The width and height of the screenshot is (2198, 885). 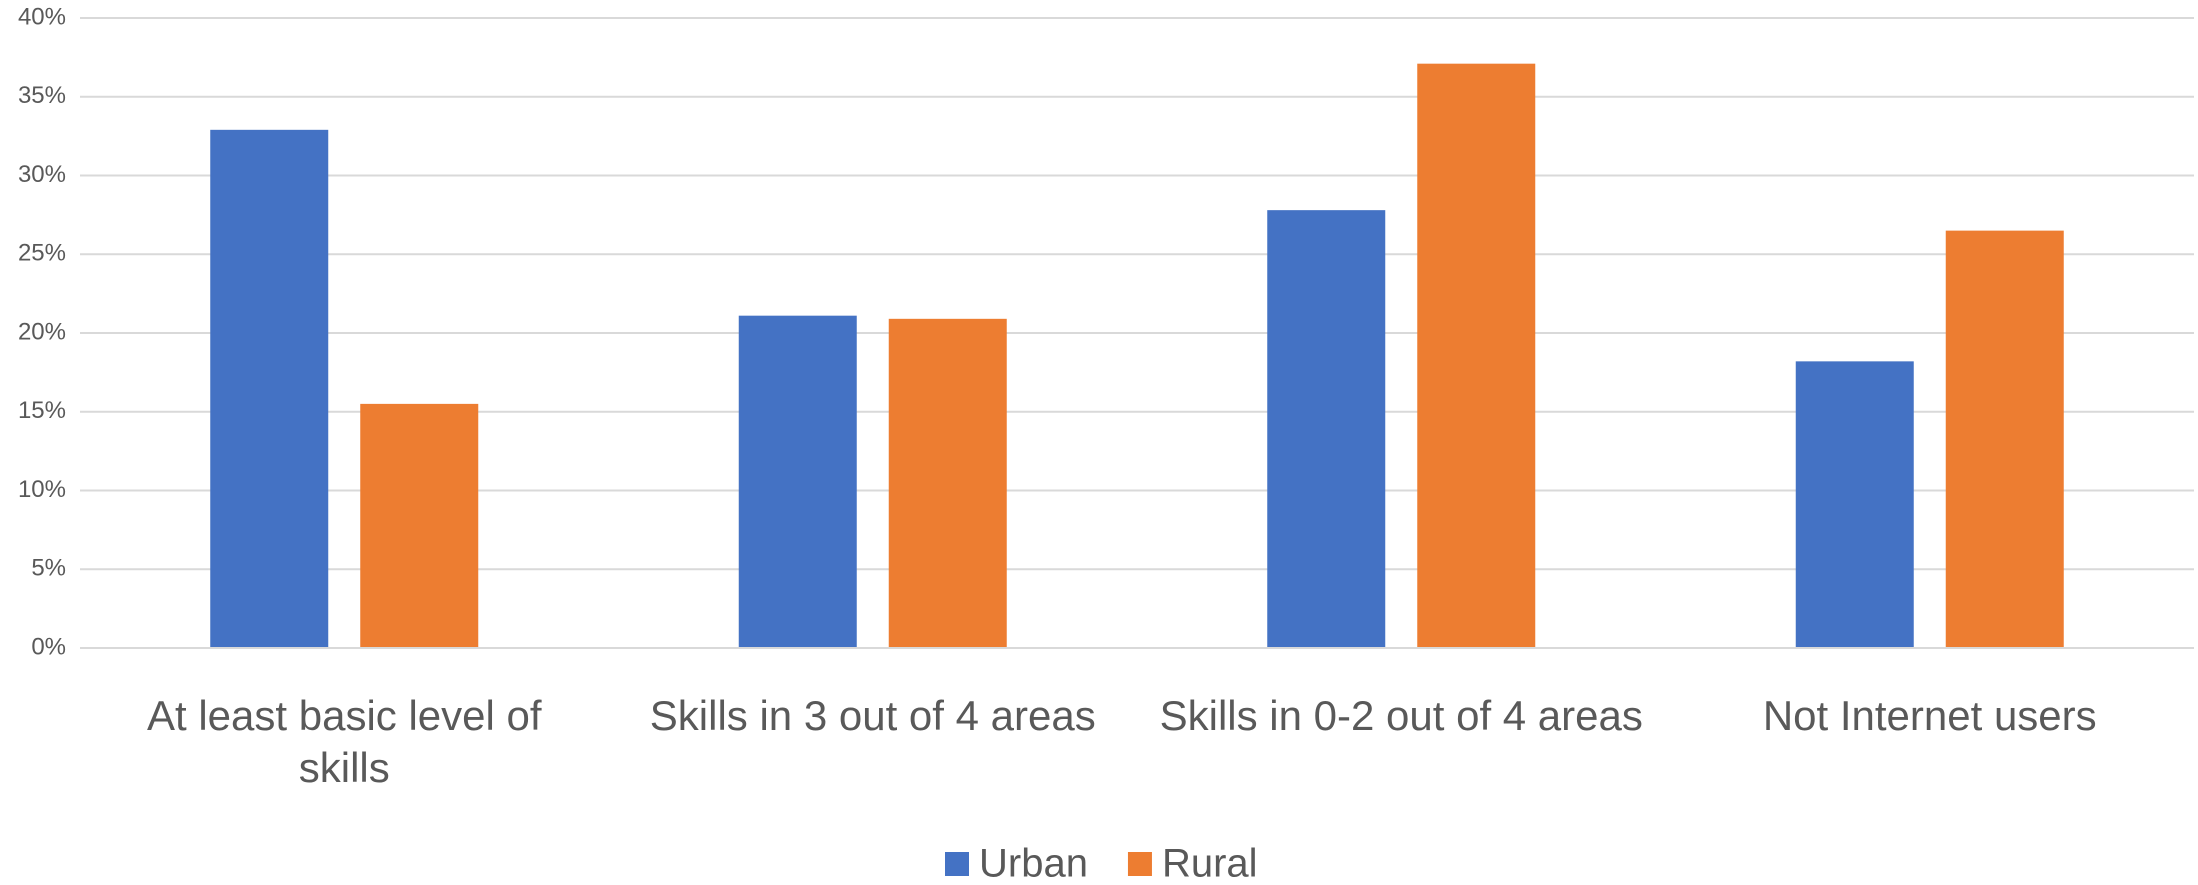 What do you see at coordinates (1210, 863) in the screenshot?
I see `legend-label: Rural` at bounding box center [1210, 863].